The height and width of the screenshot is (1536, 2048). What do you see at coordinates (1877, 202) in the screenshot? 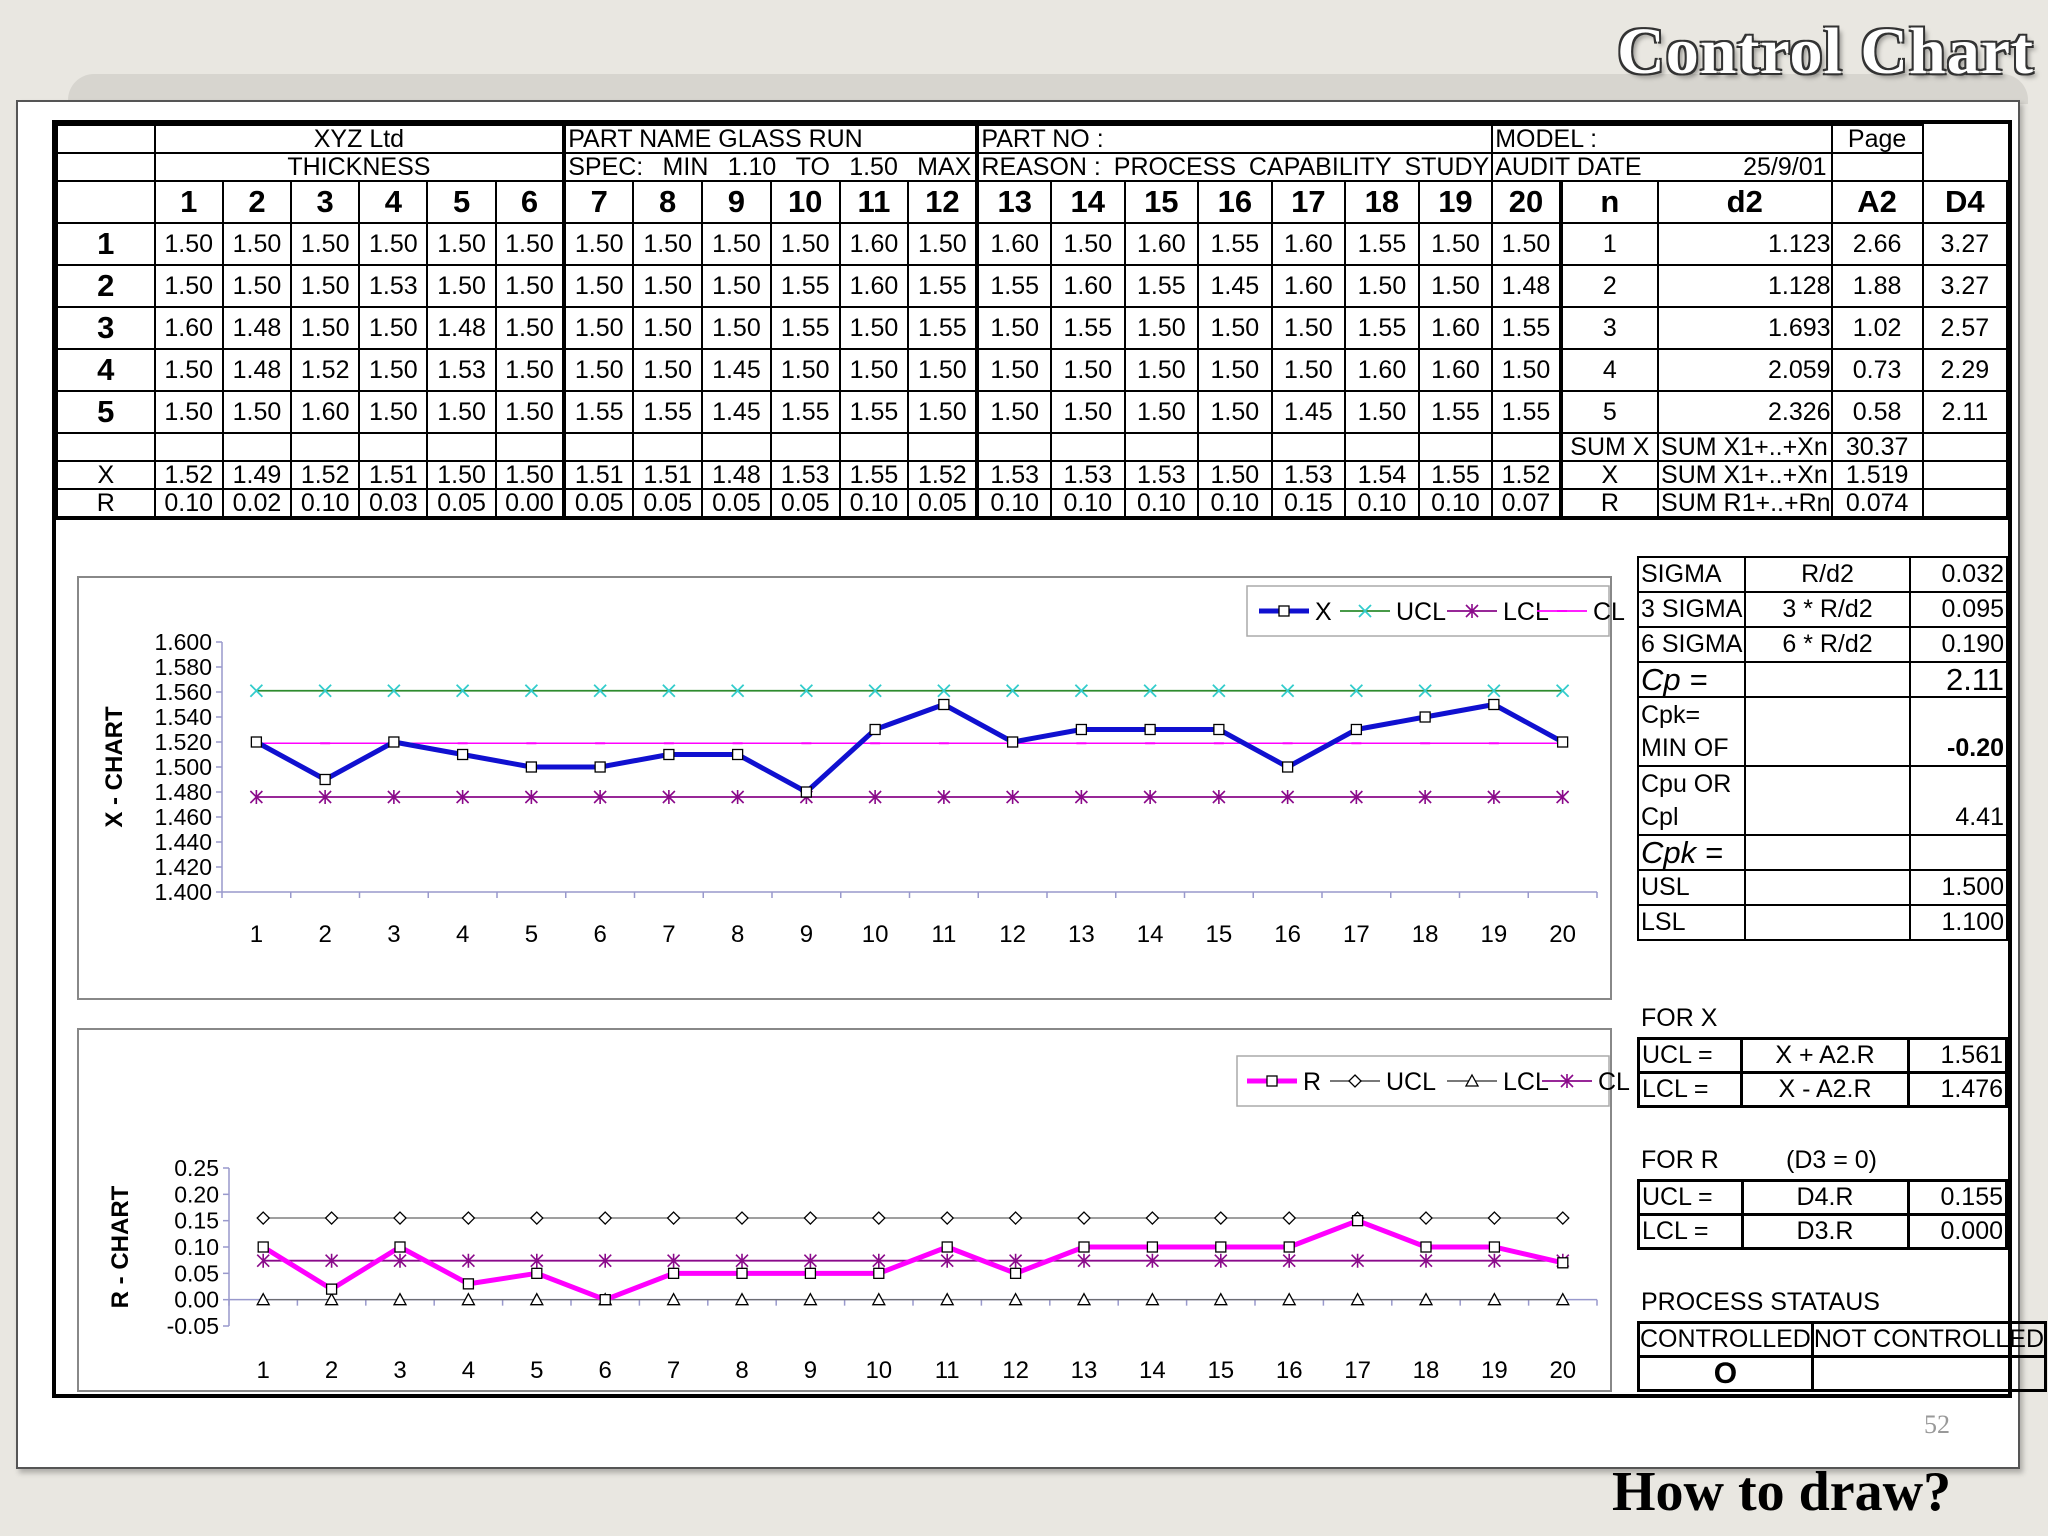
I see `constant-header: A2` at bounding box center [1877, 202].